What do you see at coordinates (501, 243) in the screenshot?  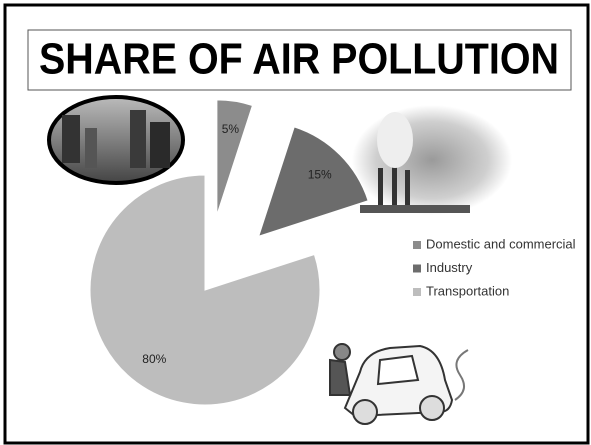 I see `legend-label: Domestic and commercial` at bounding box center [501, 243].